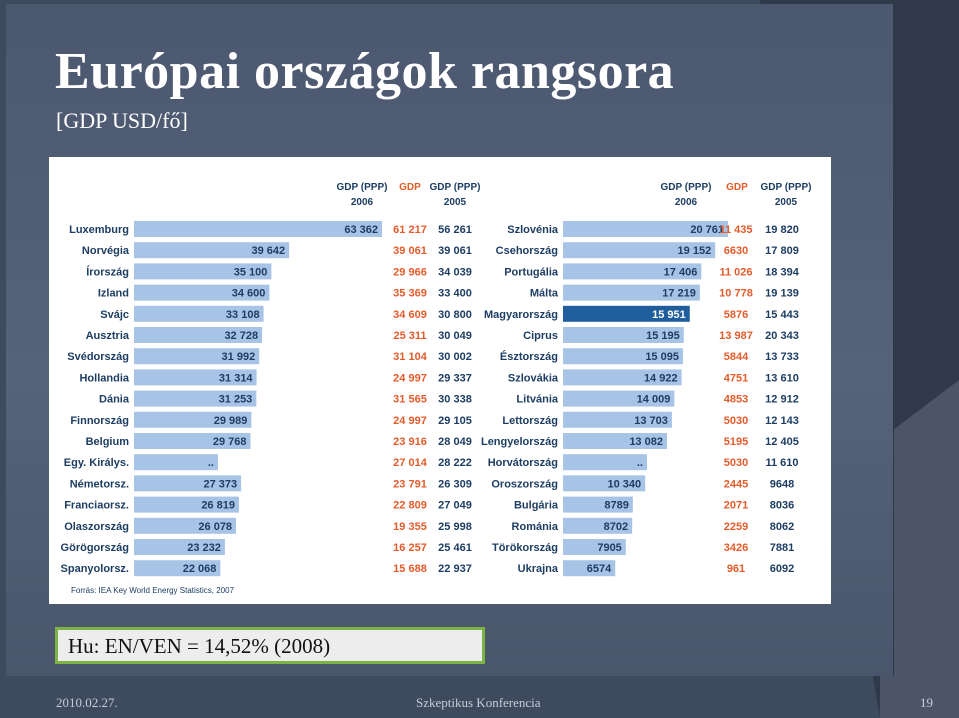 The image size is (959, 718). I want to click on country-label: Ciprus, so click(540, 336).